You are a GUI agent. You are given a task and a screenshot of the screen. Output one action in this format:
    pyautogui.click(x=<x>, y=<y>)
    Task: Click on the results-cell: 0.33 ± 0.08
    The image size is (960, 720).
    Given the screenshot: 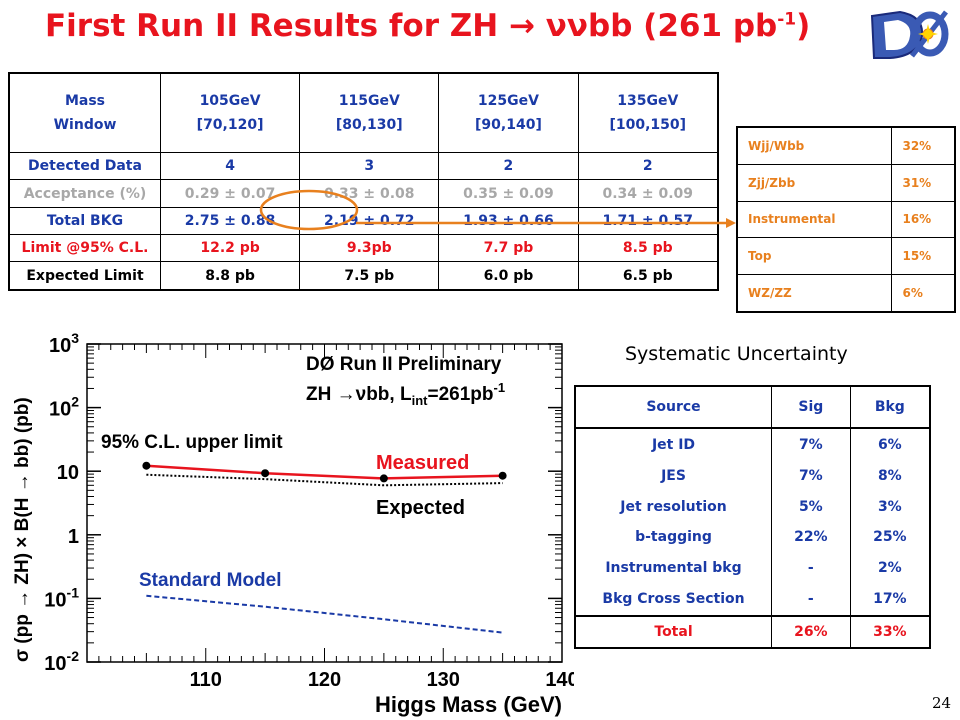 What is the action you would take?
    pyautogui.click(x=369, y=193)
    